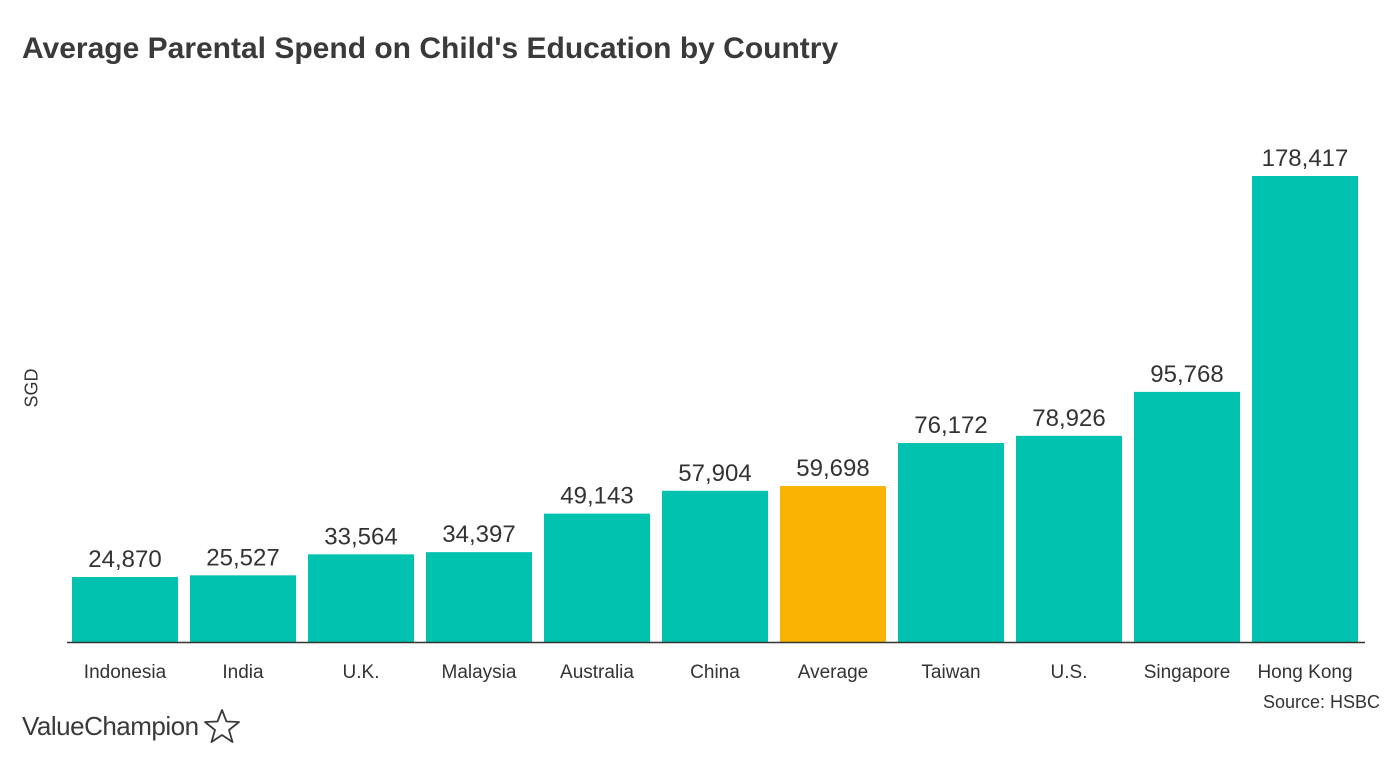 The image size is (1400, 770). I want to click on tick-label-u-s: U.S., so click(1069, 672).